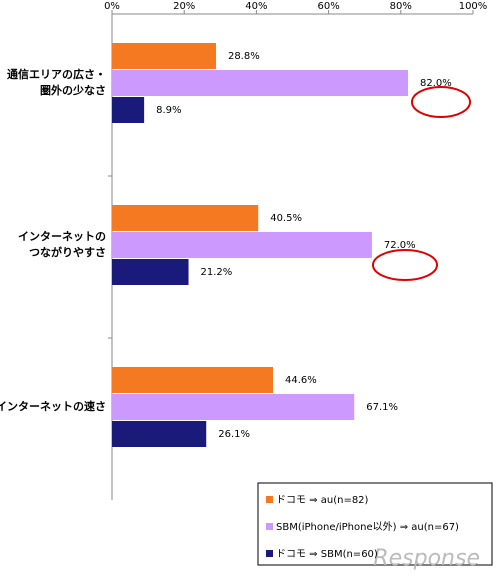  I want to click on data-label: 40.5%, so click(286, 218).